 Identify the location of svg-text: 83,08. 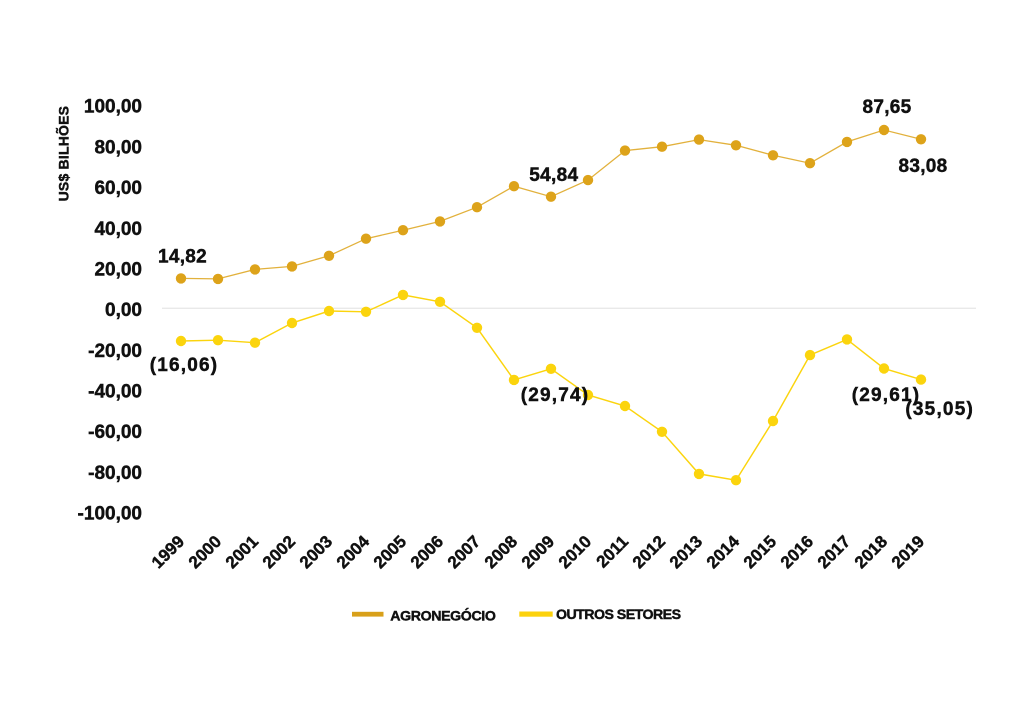
(922, 166).